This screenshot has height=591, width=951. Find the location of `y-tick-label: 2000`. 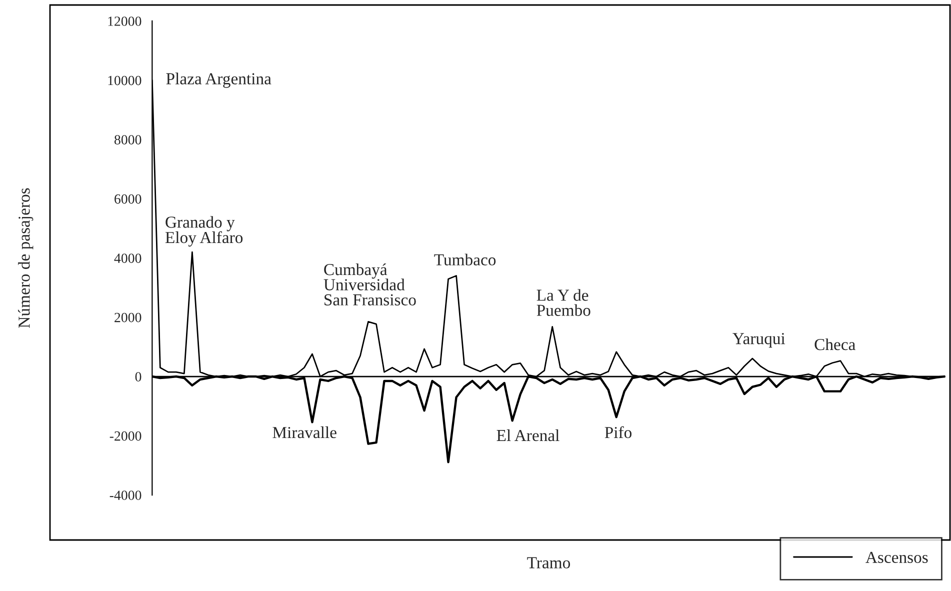

y-tick-label: 2000 is located at coordinates (128, 317).